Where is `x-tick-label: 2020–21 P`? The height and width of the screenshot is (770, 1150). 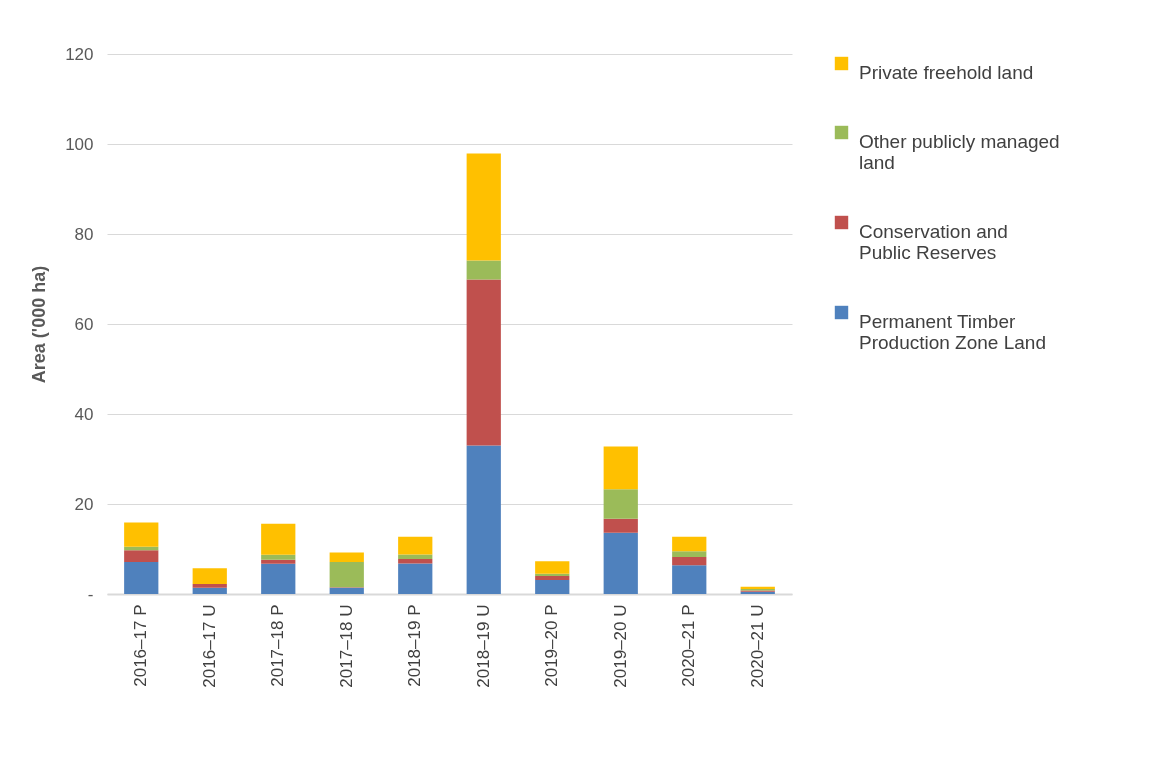 x-tick-label: 2020–21 P is located at coordinates (689, 645).